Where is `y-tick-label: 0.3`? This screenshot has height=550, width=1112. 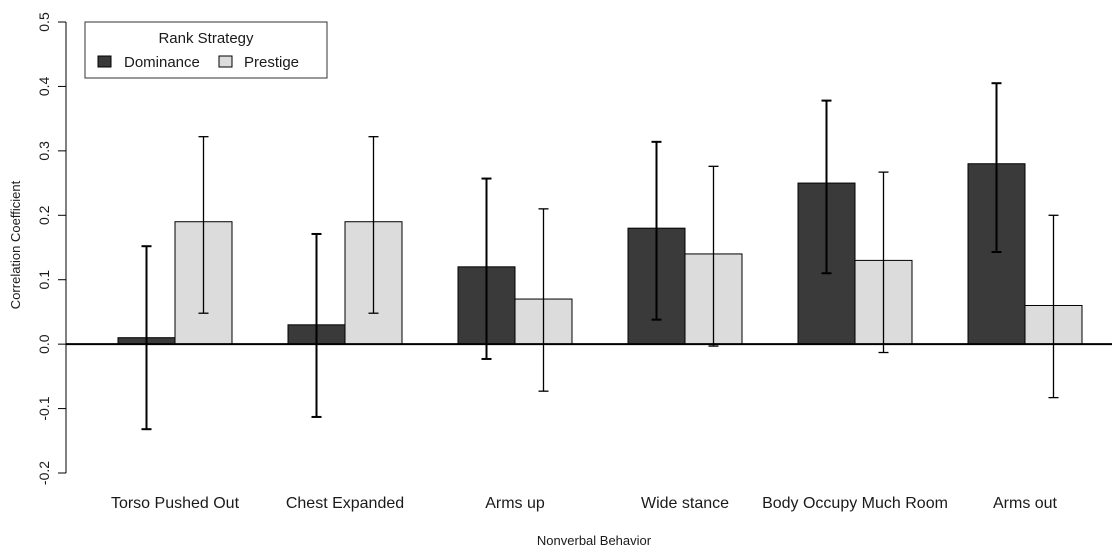
y-tick-label: 0.3 is located at coordinates (44, 151).